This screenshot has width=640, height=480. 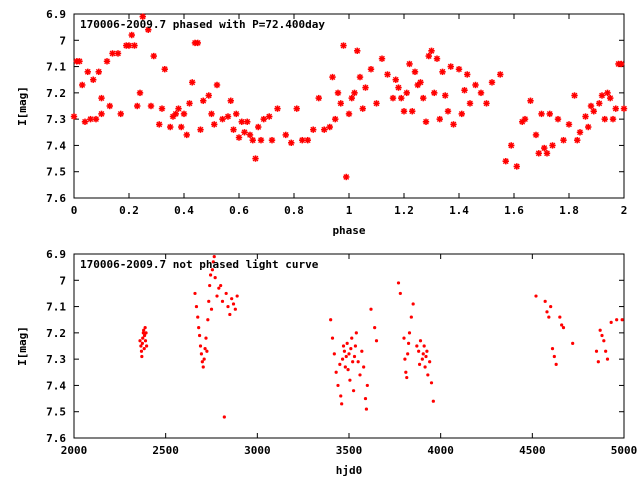 I want to click on y-tick-label: 7.6, so click(x=56, y=438).